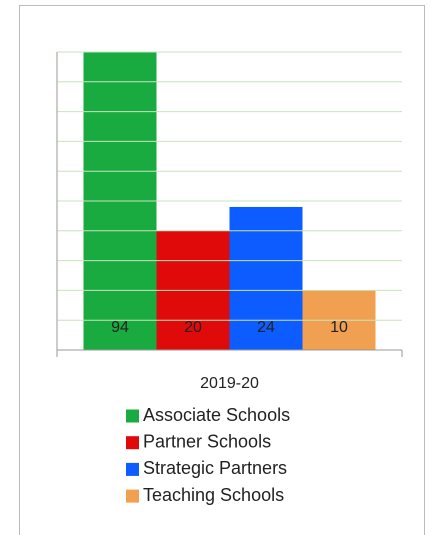 This screenshot has height=535, width=445. What do you see at coordinates (213, 495) in the screenshot?
I see `legend-label: Teaching Schools` at bounding box center [213, 495].